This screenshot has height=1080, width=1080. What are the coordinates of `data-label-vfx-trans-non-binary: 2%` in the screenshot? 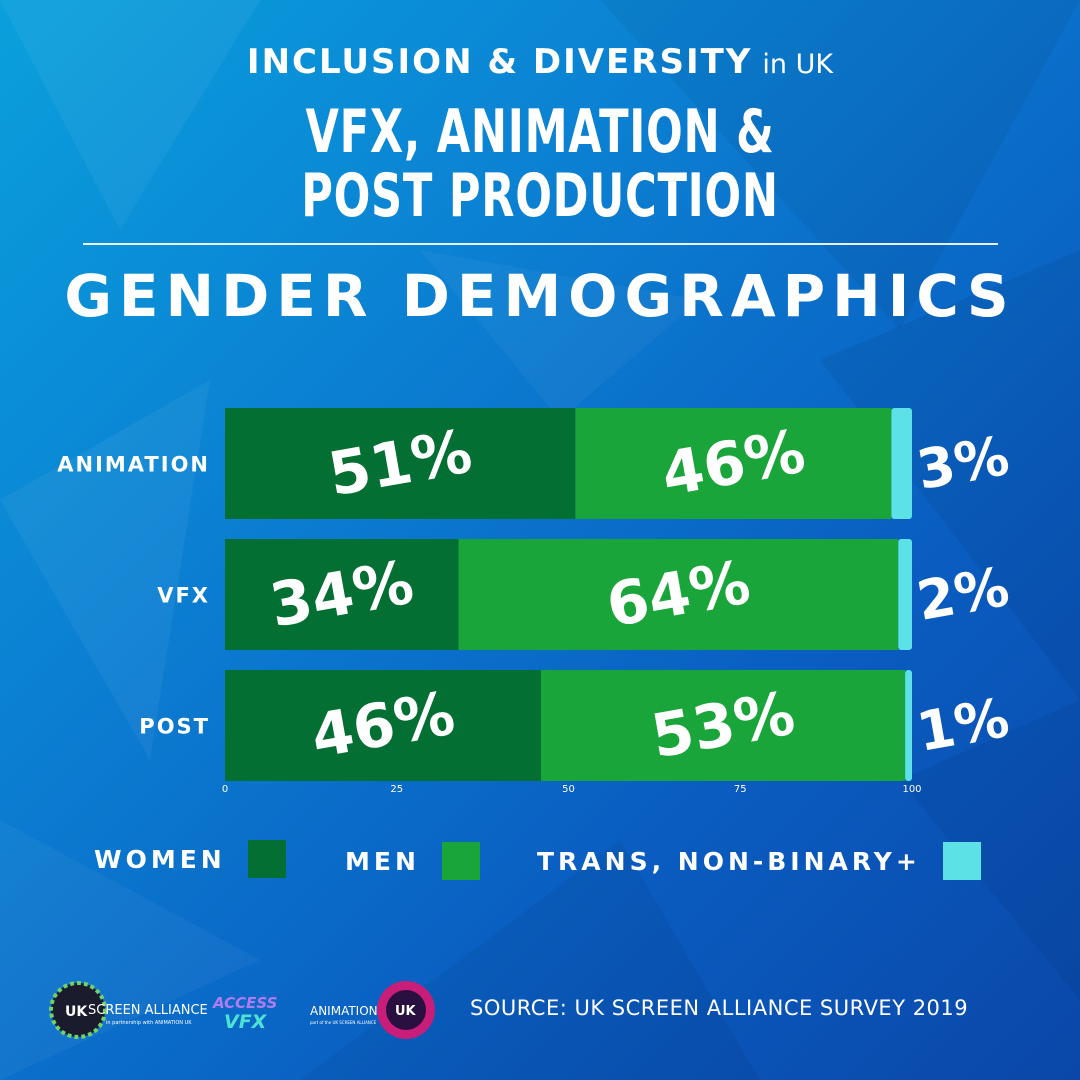 It's located at (962, 594).